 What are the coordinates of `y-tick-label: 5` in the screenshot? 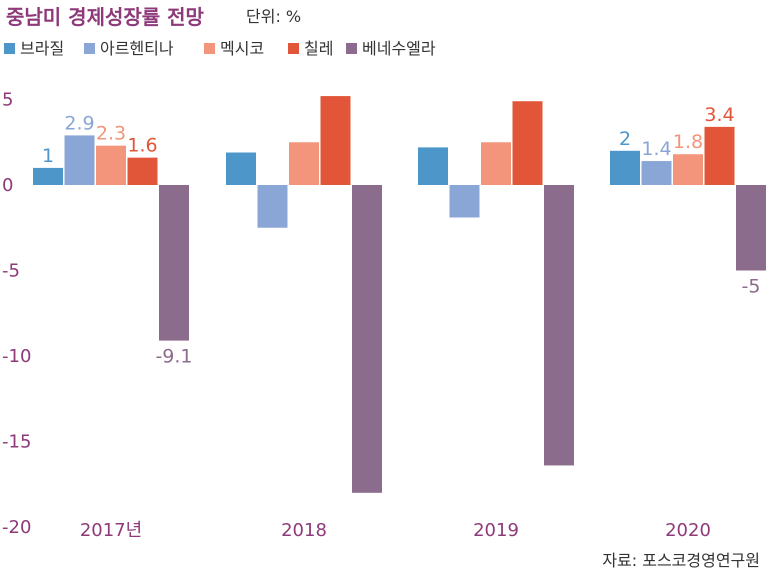 It's located at (7, 100).